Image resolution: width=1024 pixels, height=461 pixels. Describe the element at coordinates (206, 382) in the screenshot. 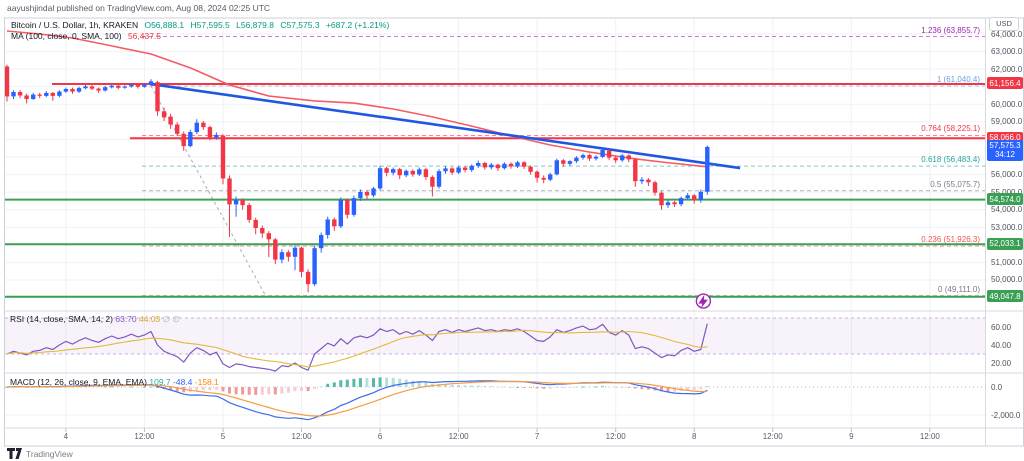

I see `macd-signal-value: -158.1` at that location.